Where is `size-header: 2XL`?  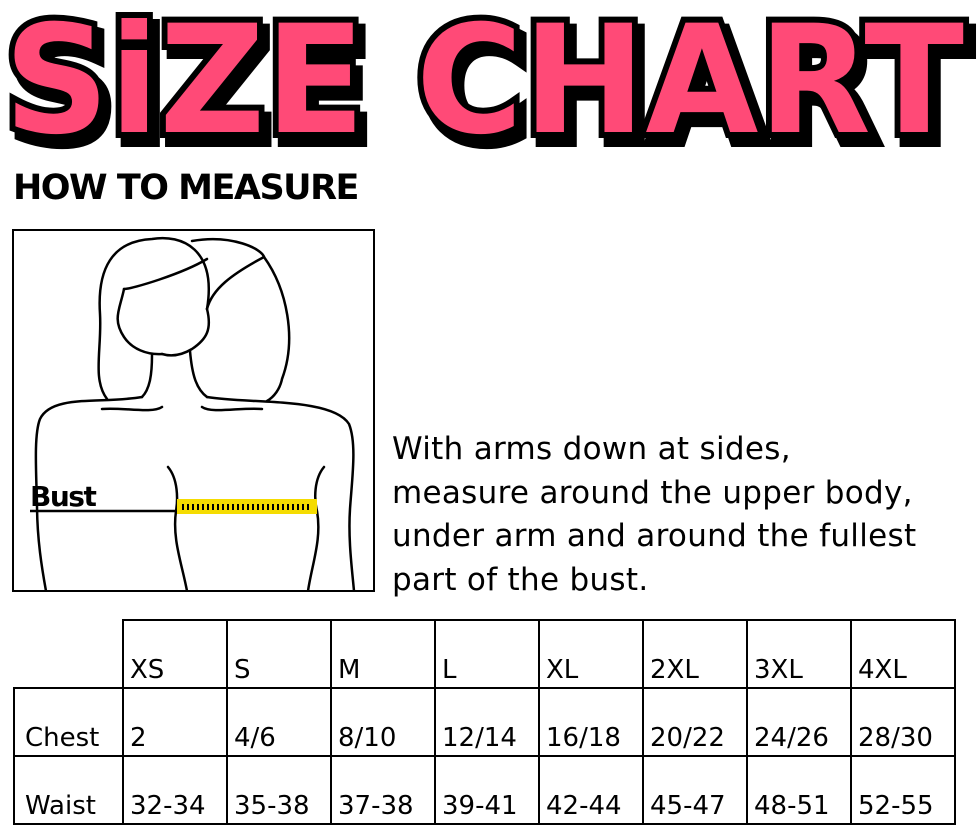 size-header: 2XL is located at coordinates (695, 654).